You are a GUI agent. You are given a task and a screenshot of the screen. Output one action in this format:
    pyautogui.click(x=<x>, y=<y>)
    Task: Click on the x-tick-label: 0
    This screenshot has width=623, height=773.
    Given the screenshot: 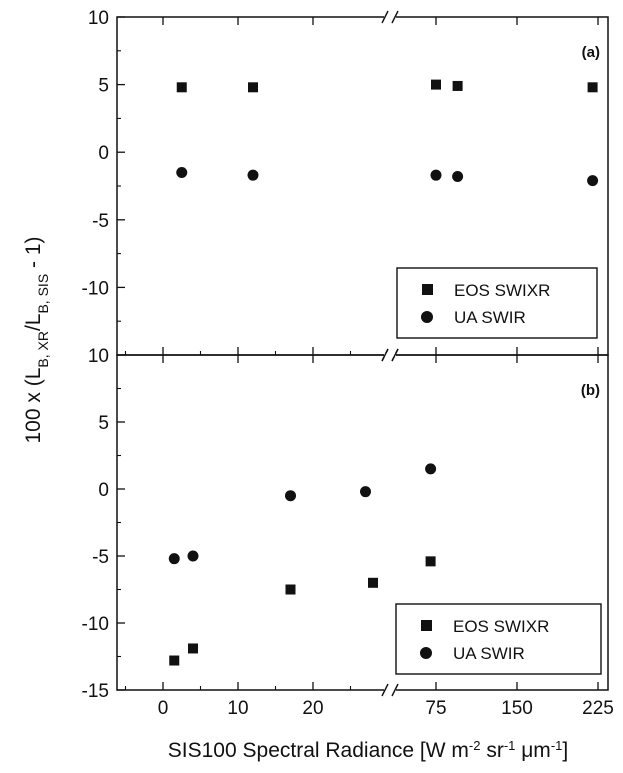 What is the action you would take?
    pyautogui.click(x=163, y=708)
    